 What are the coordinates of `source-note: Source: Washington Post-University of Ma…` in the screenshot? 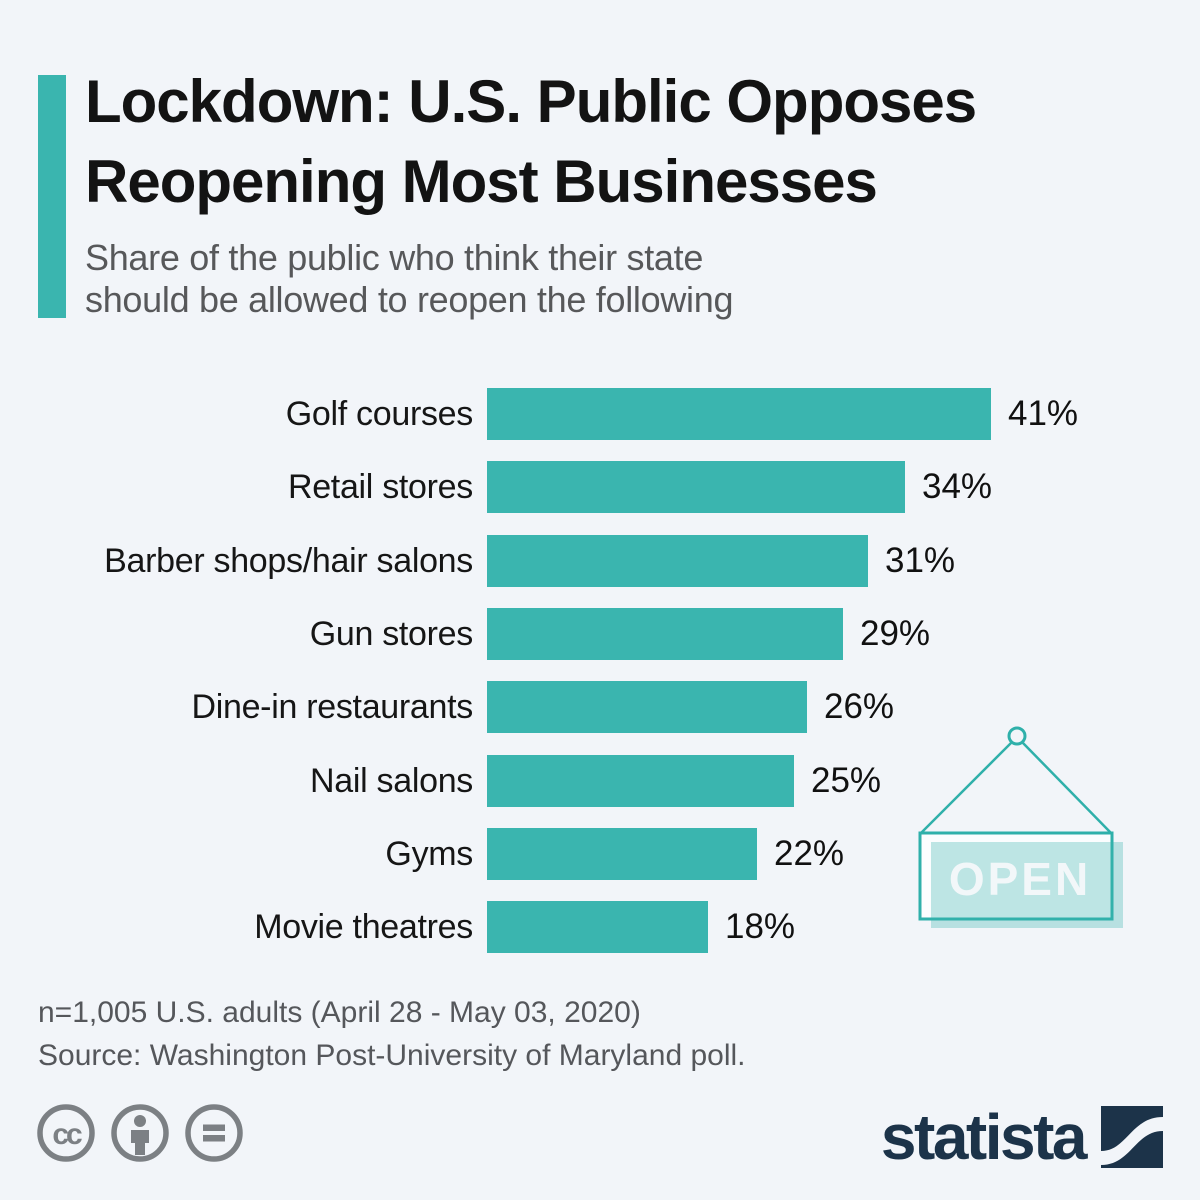 It's located at (392, 1055).